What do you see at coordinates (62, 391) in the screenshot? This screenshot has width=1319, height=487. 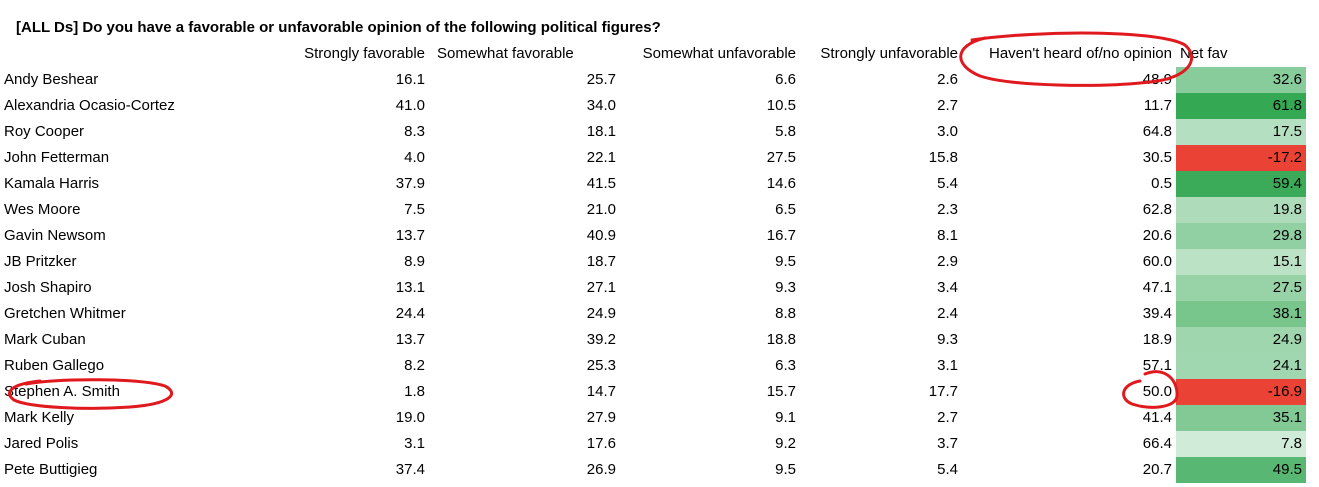 I see `politician-name-cell: Stephen A. Smith` at bounding box center [62, 391].